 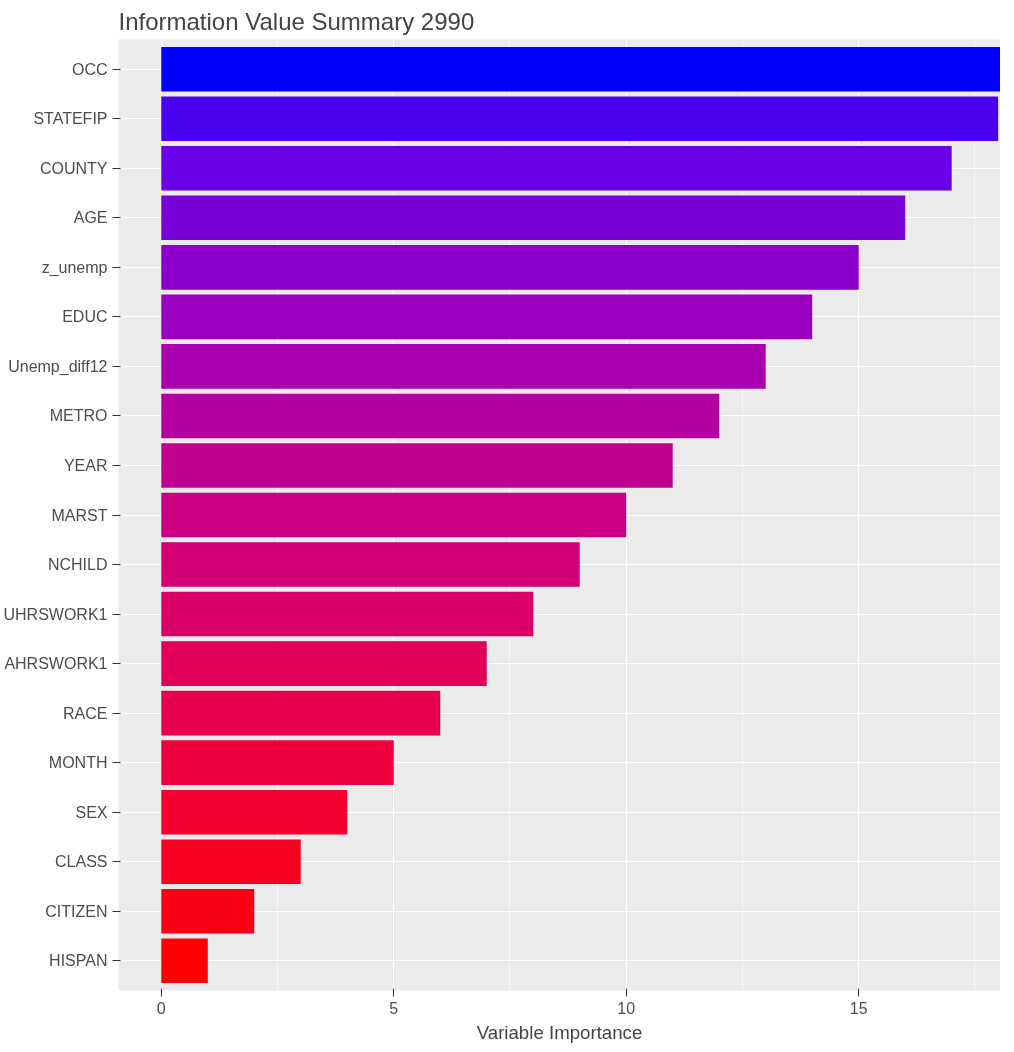 I want to click on y-tick-label: COUNTY, so click(x=73, y=168).